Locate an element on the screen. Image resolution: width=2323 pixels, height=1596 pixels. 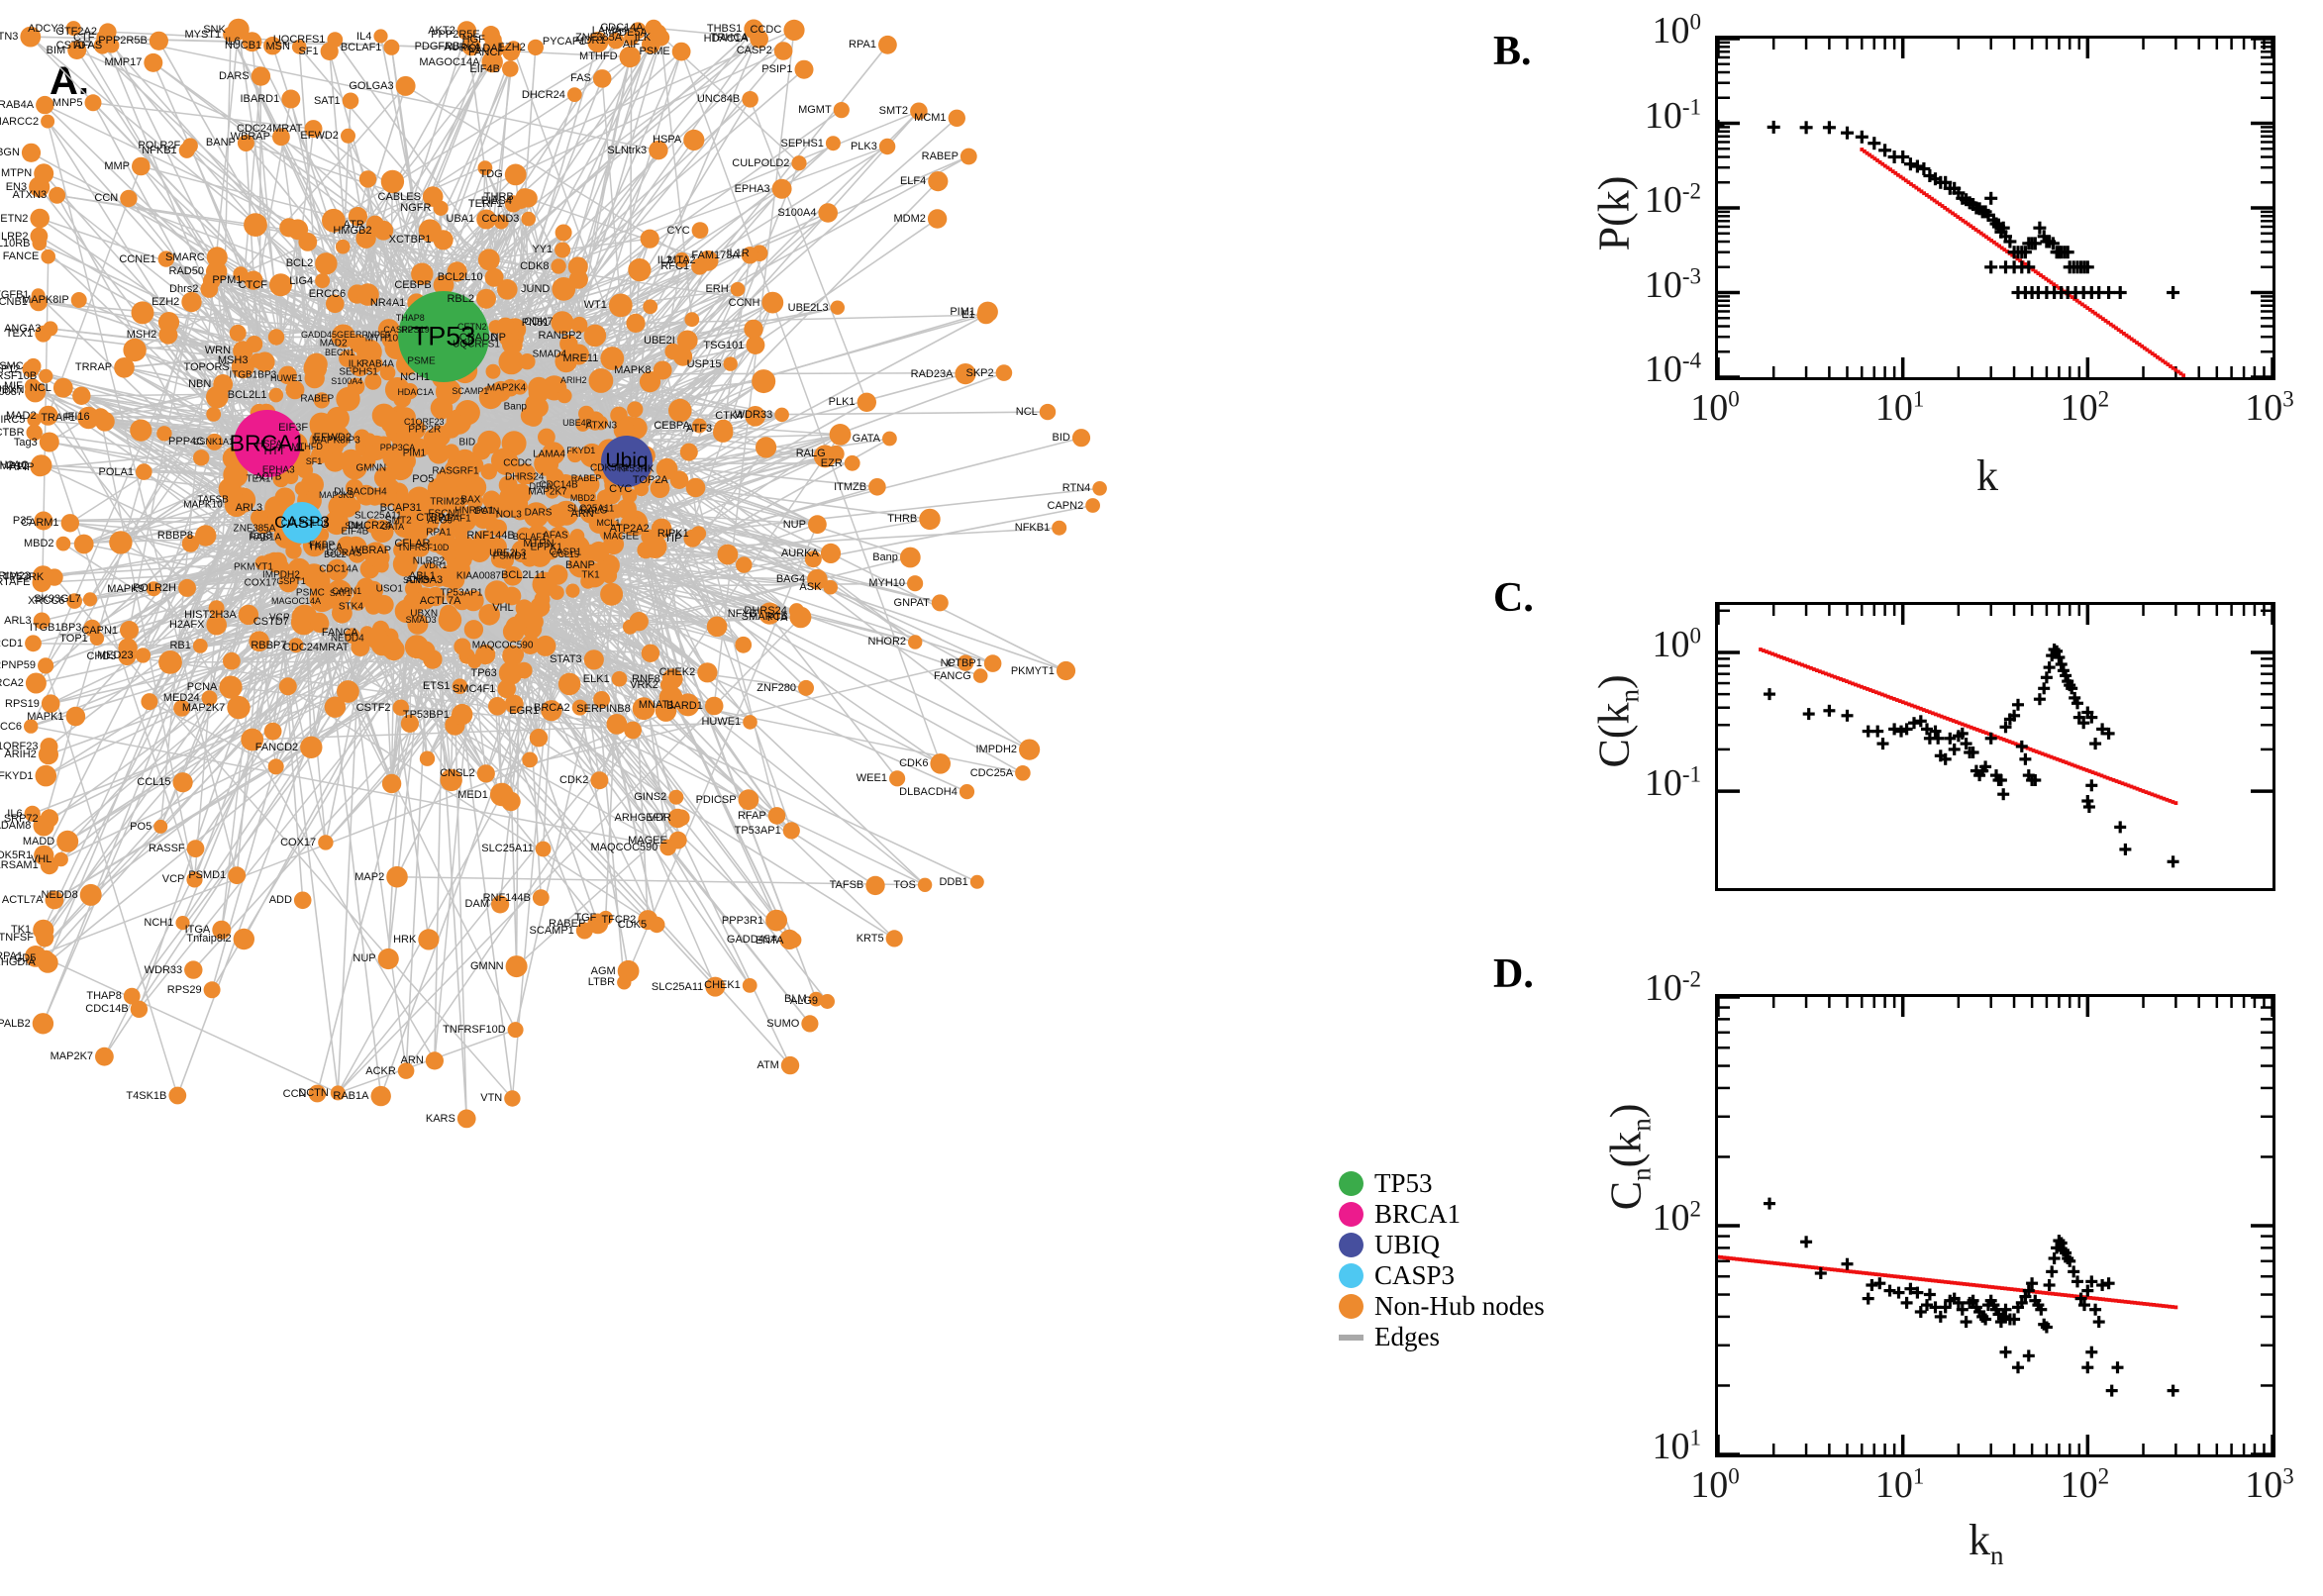
chart-b-ytick-4: 10⁻⁴ is located at coordinates (1673, 369).